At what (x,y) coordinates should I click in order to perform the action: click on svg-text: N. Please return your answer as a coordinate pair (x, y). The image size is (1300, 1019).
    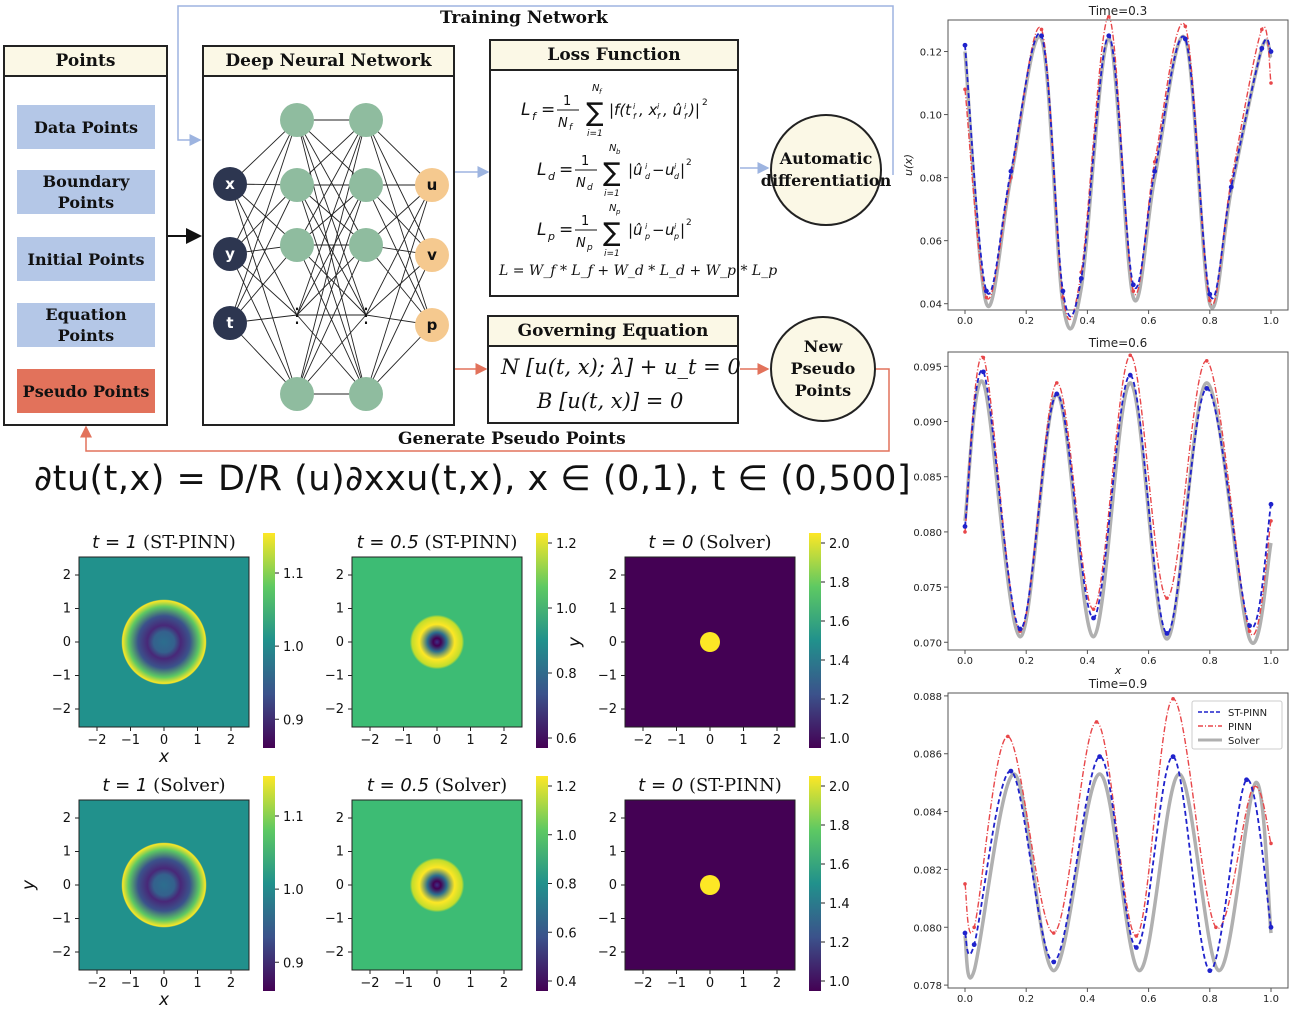
    Looking at the image, I should click on (613, 208).